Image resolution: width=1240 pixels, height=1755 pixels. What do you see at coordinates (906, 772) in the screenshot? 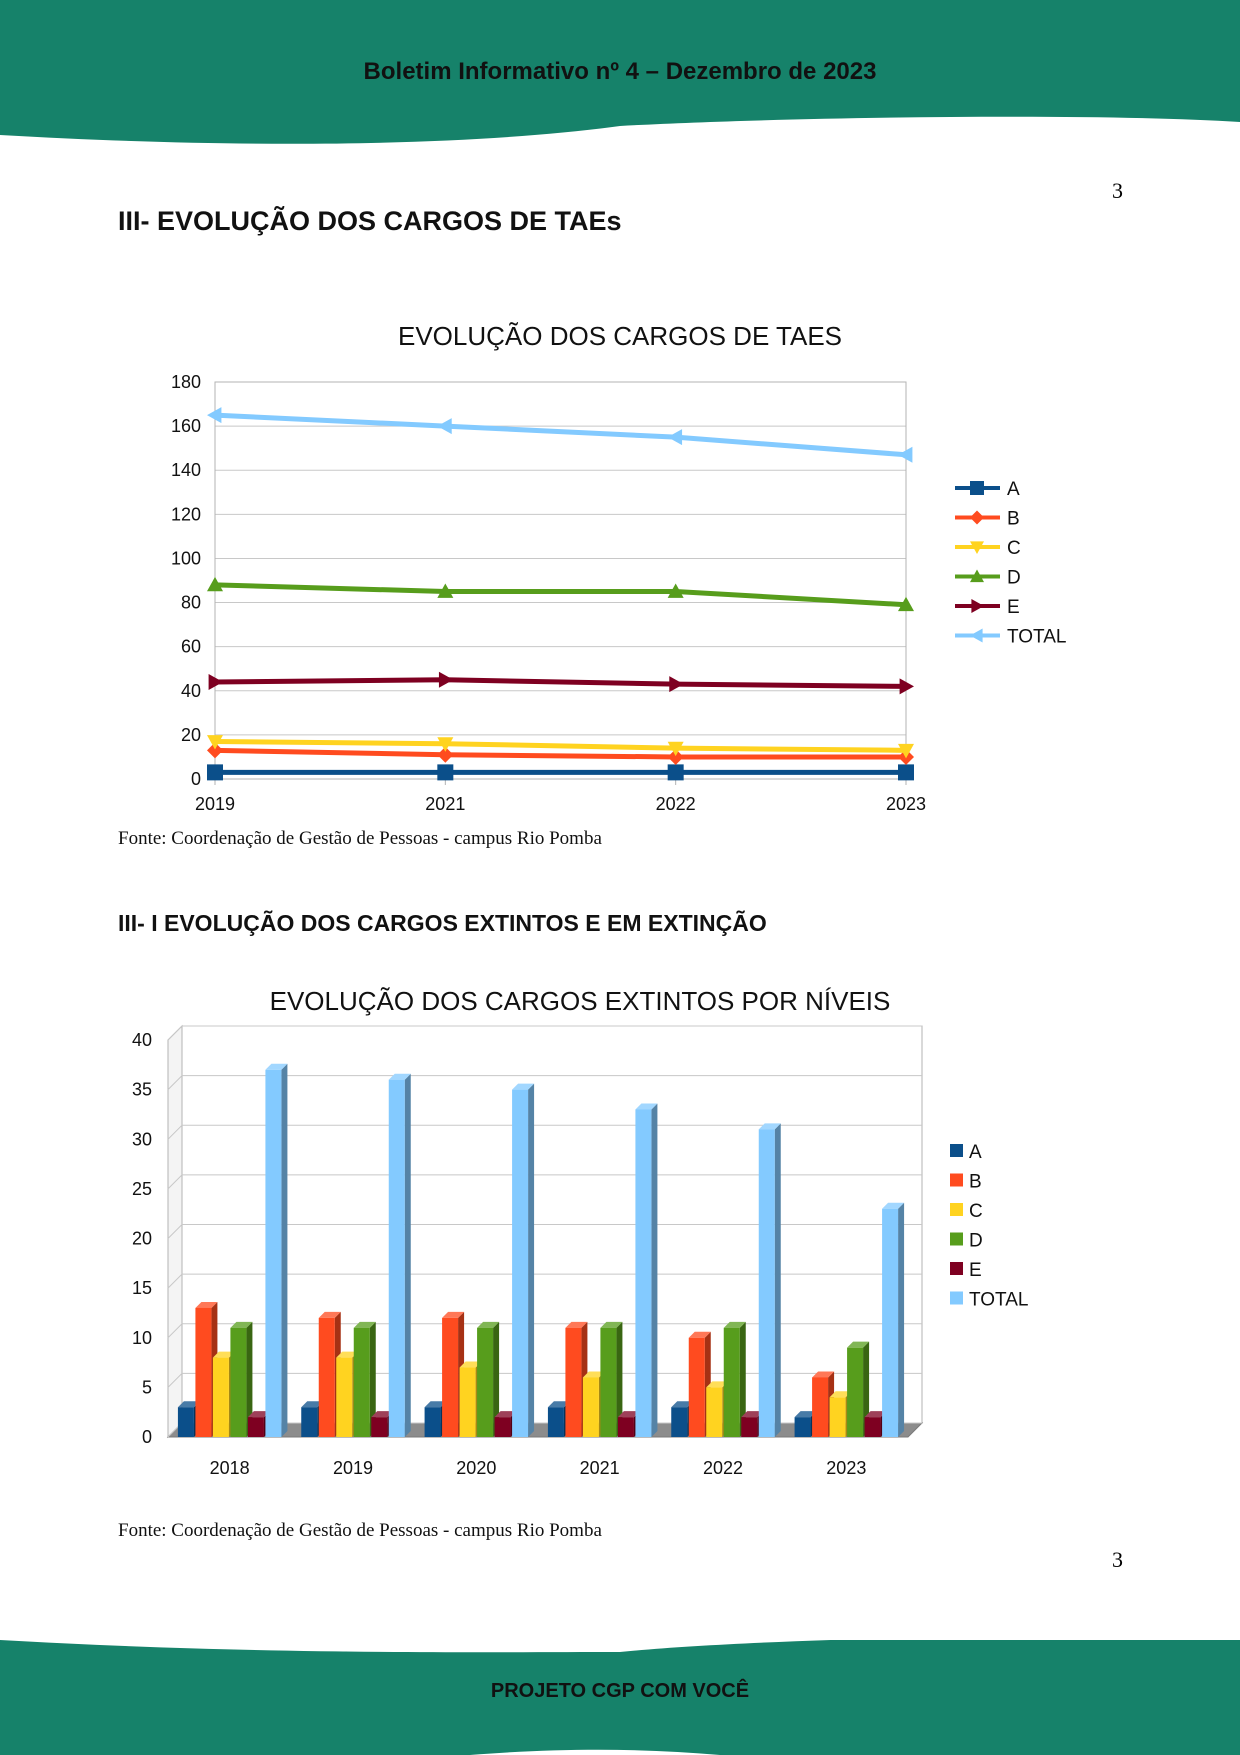
I see `point-a` at bounding box center [906, 772].